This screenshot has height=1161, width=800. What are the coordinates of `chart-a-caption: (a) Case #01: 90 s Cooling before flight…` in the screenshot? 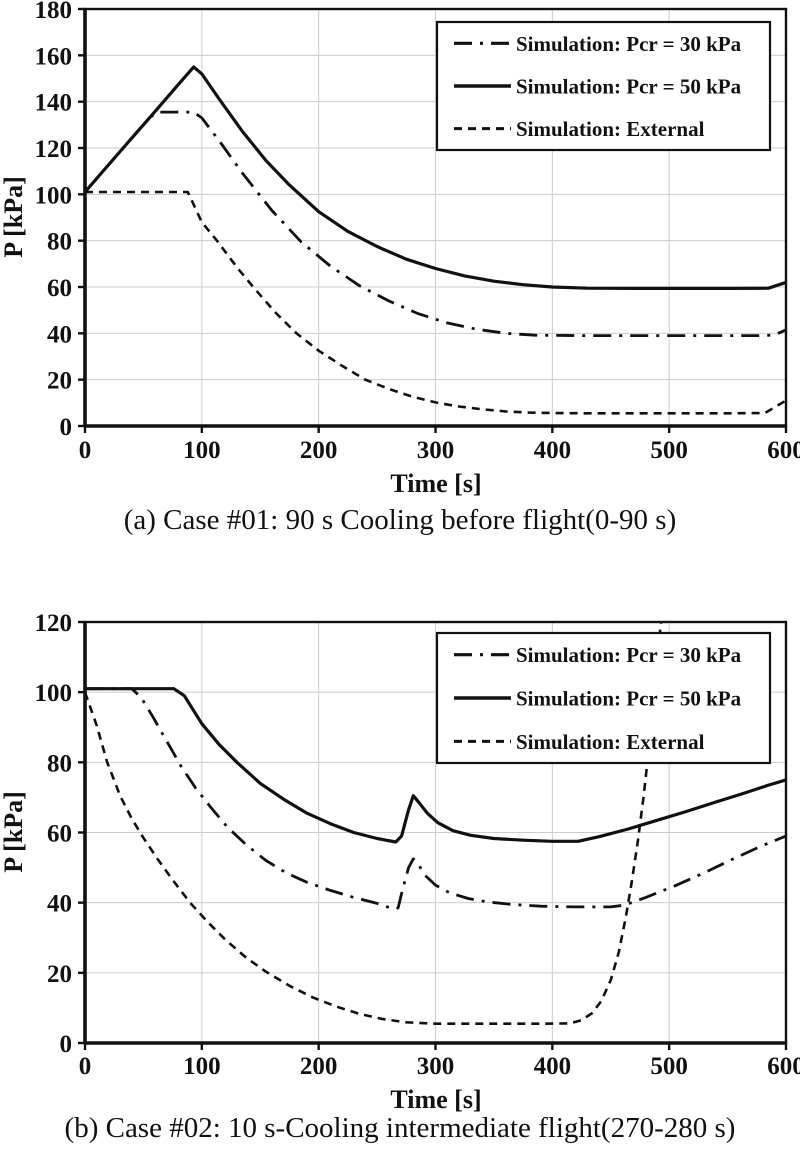 It's located at (400, 520).